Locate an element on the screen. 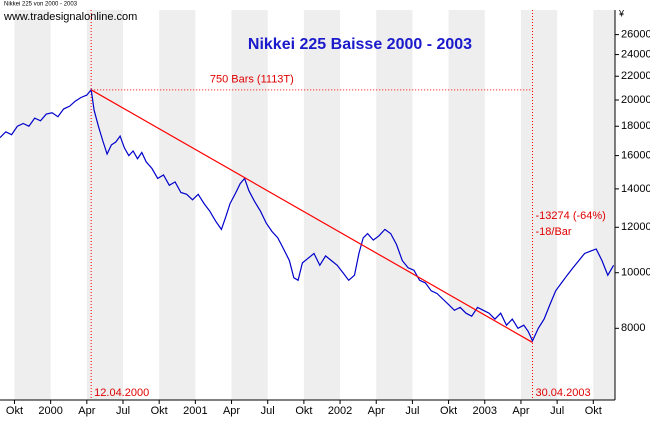  y-tick-label: 26000 is located at coordinates (635, 35).